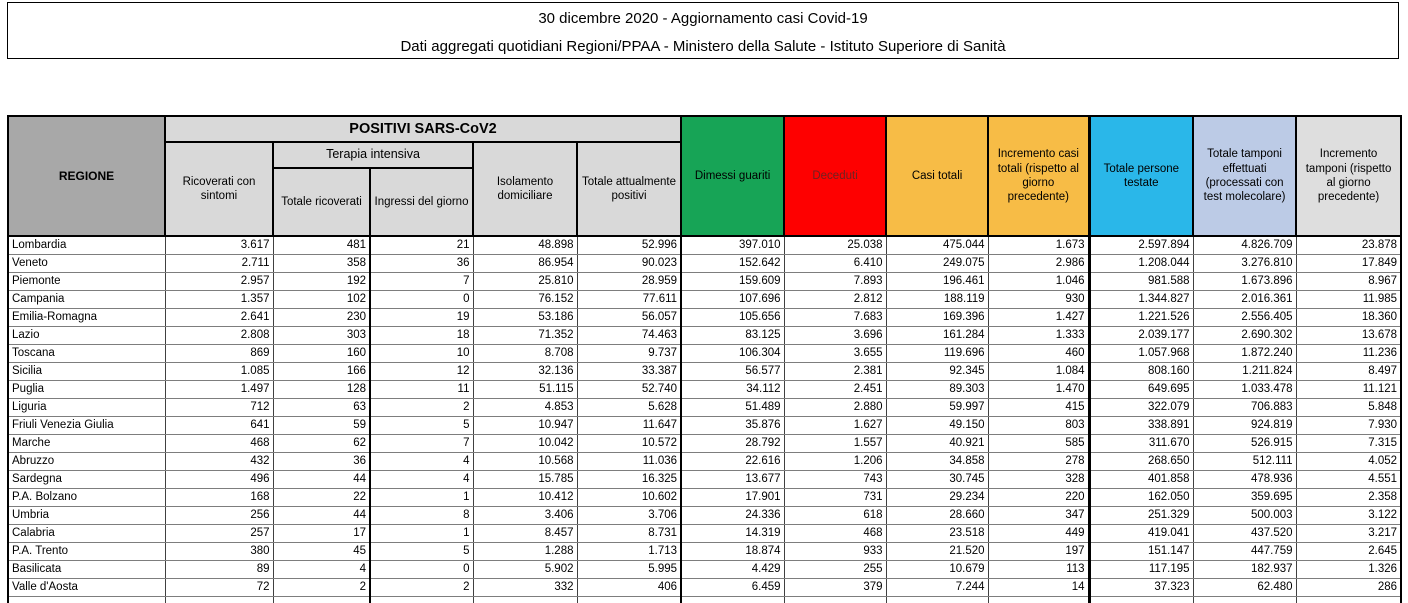 This screenshot has height=603, width=1408. What do you see at coordinates (525, 551) in the screenshot?
I see `value-cell: 1.288` at bounding box center [525, 551].